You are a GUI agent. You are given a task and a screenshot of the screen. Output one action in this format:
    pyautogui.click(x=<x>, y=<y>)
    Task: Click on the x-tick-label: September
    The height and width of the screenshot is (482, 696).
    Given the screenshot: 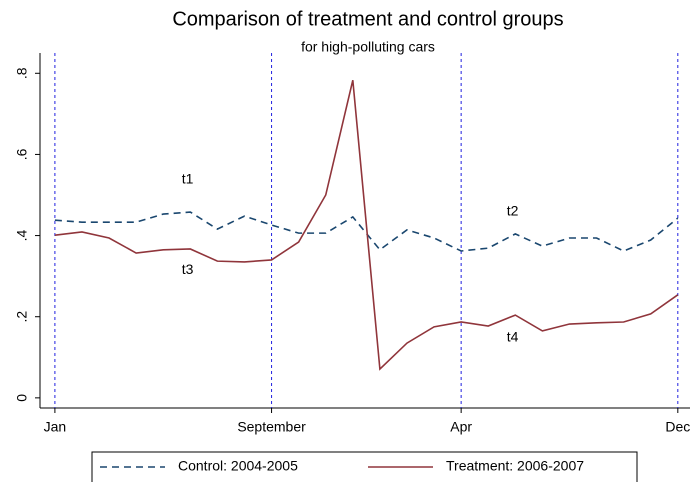 What is the action you would take?
    pyautogui.click(x=271, y=427)
    